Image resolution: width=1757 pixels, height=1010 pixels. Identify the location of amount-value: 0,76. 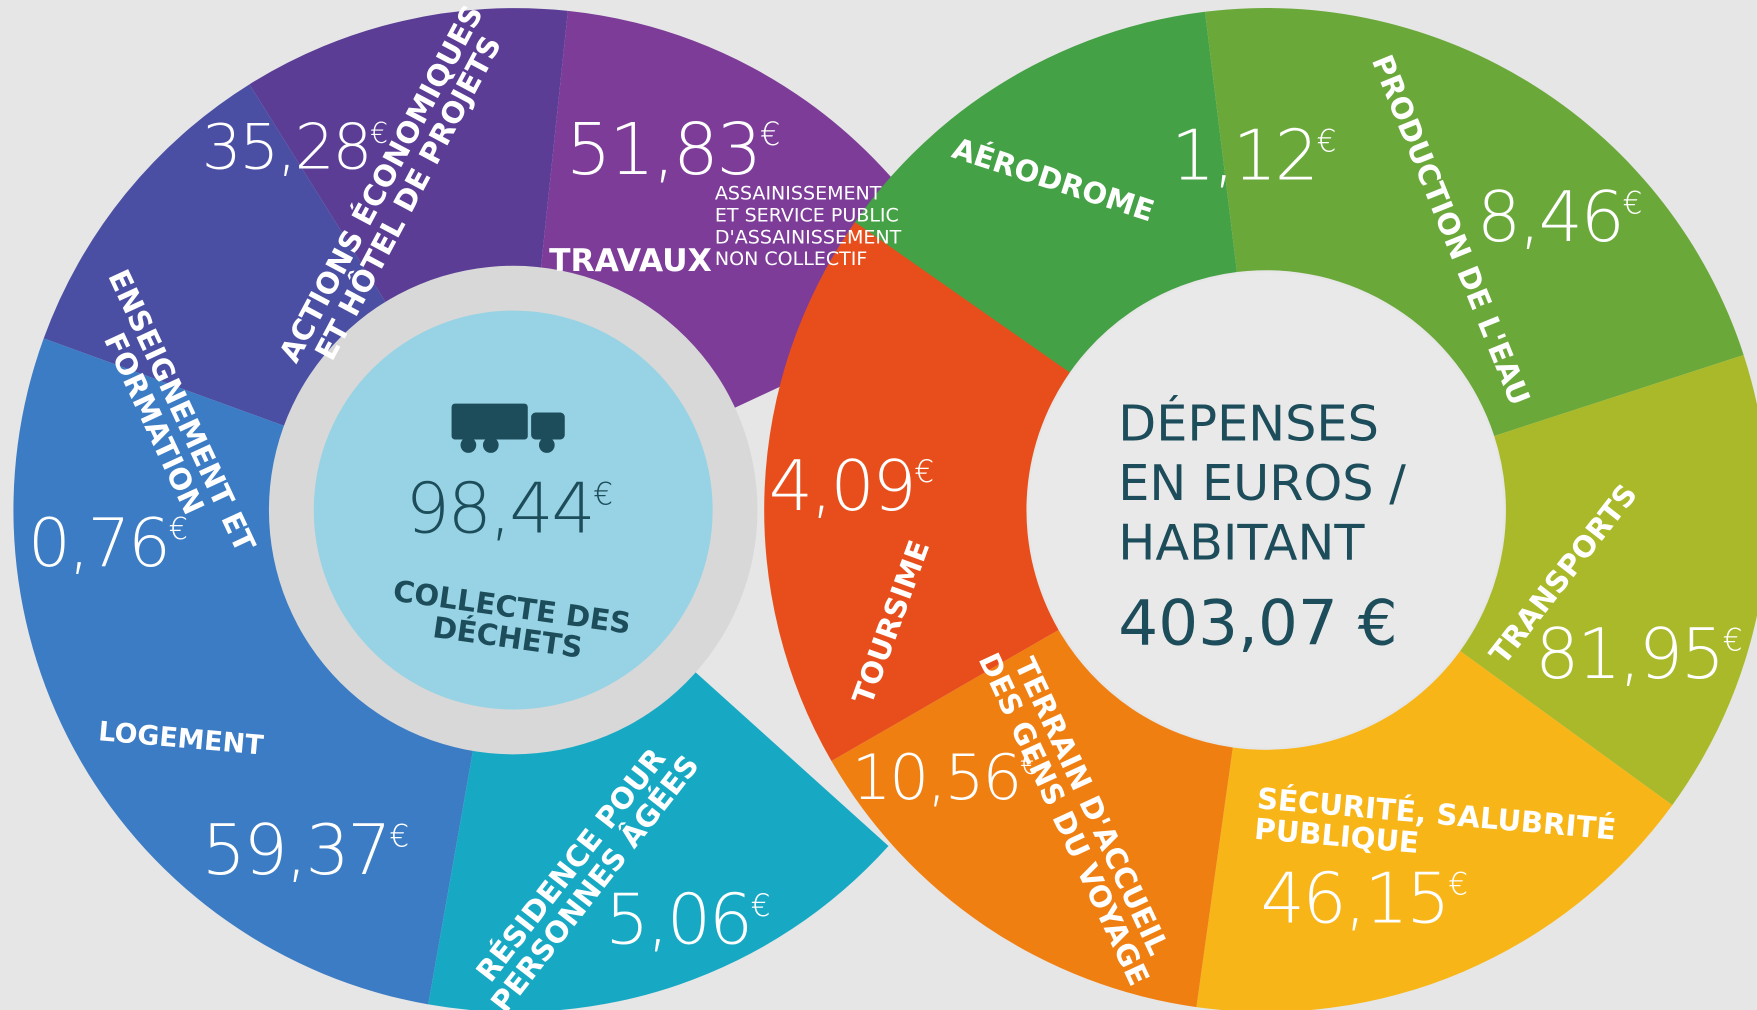
(98, 543).